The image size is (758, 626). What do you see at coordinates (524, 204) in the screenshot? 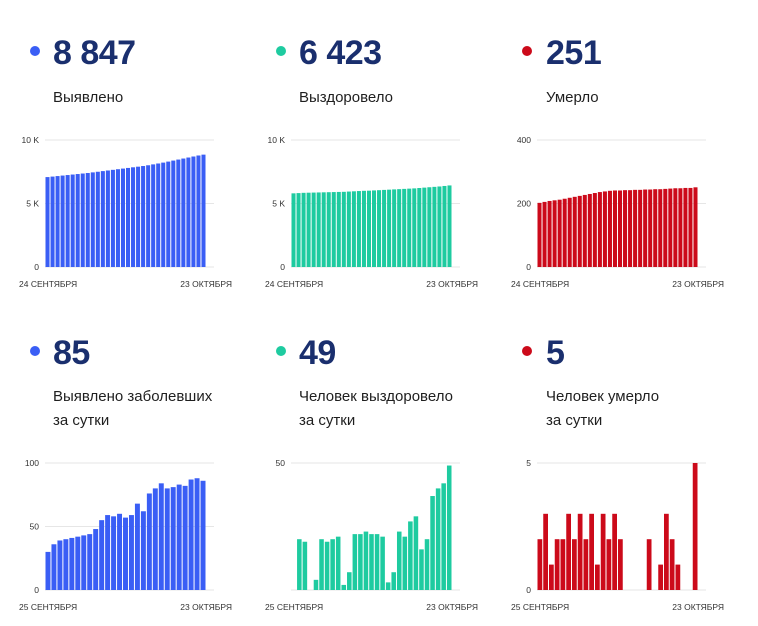
I see `y-tick-label: 200` at bounding box center [524, 204].